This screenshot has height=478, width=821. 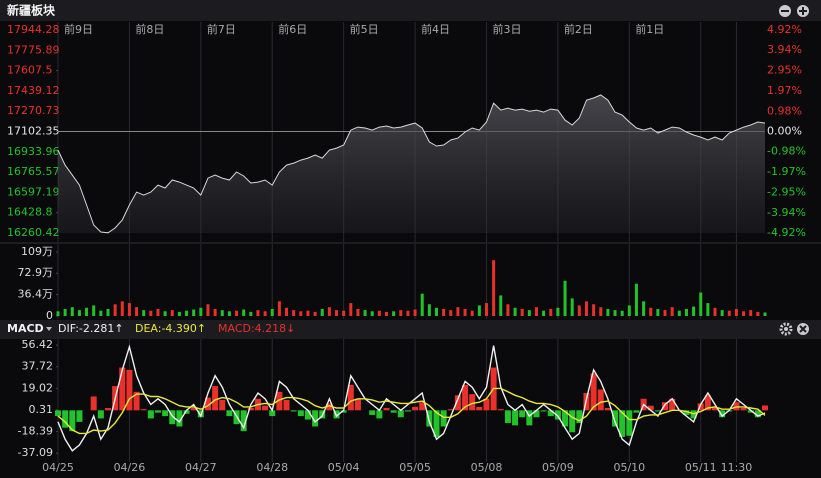 What do you see at coordinates (786, 212) in the screenshot?
I see `y2-tick-label: -3.94%` at bounding box center [786, 212].